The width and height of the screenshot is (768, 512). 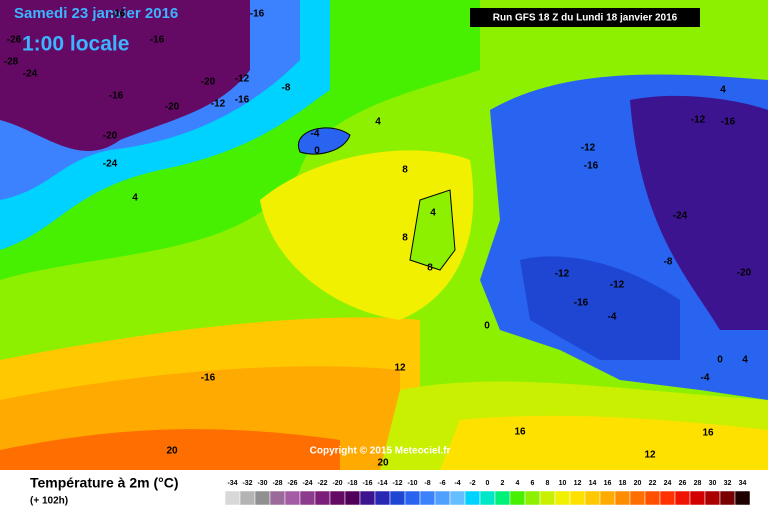 What do you see at coordinates (563, 483) in the screenshot?
I see `scale-label: 10` at bounding box center [563, 483].